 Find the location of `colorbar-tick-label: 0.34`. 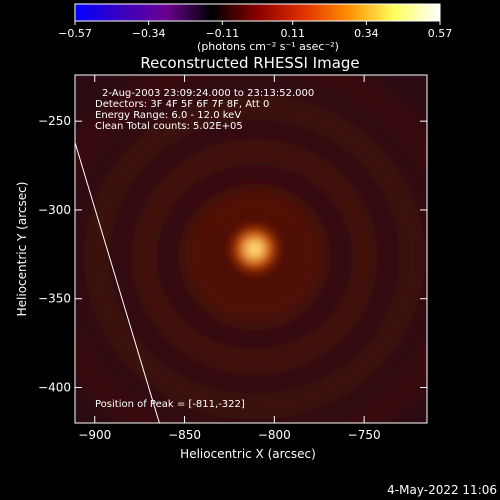

colorbar-tick-label: 0.34 is located at coordinates (366, 33).